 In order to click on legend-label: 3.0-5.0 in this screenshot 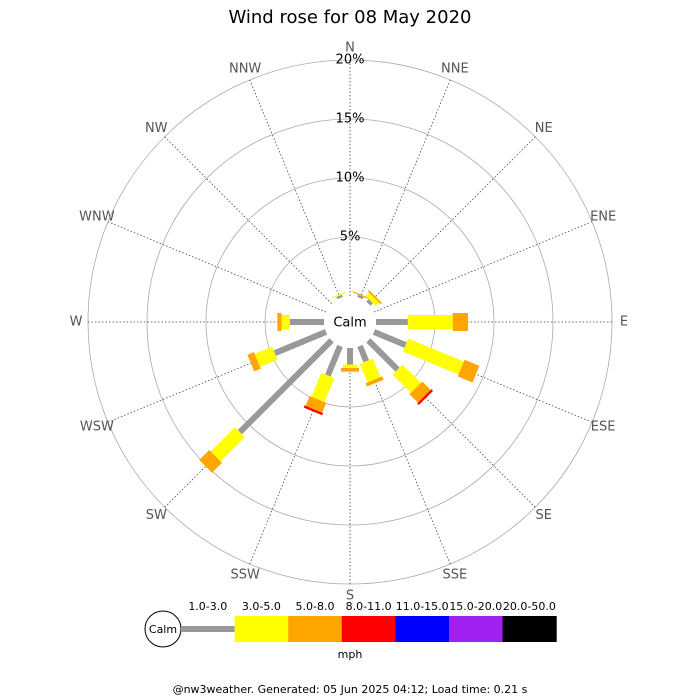, I will do `click(261, 606)`.